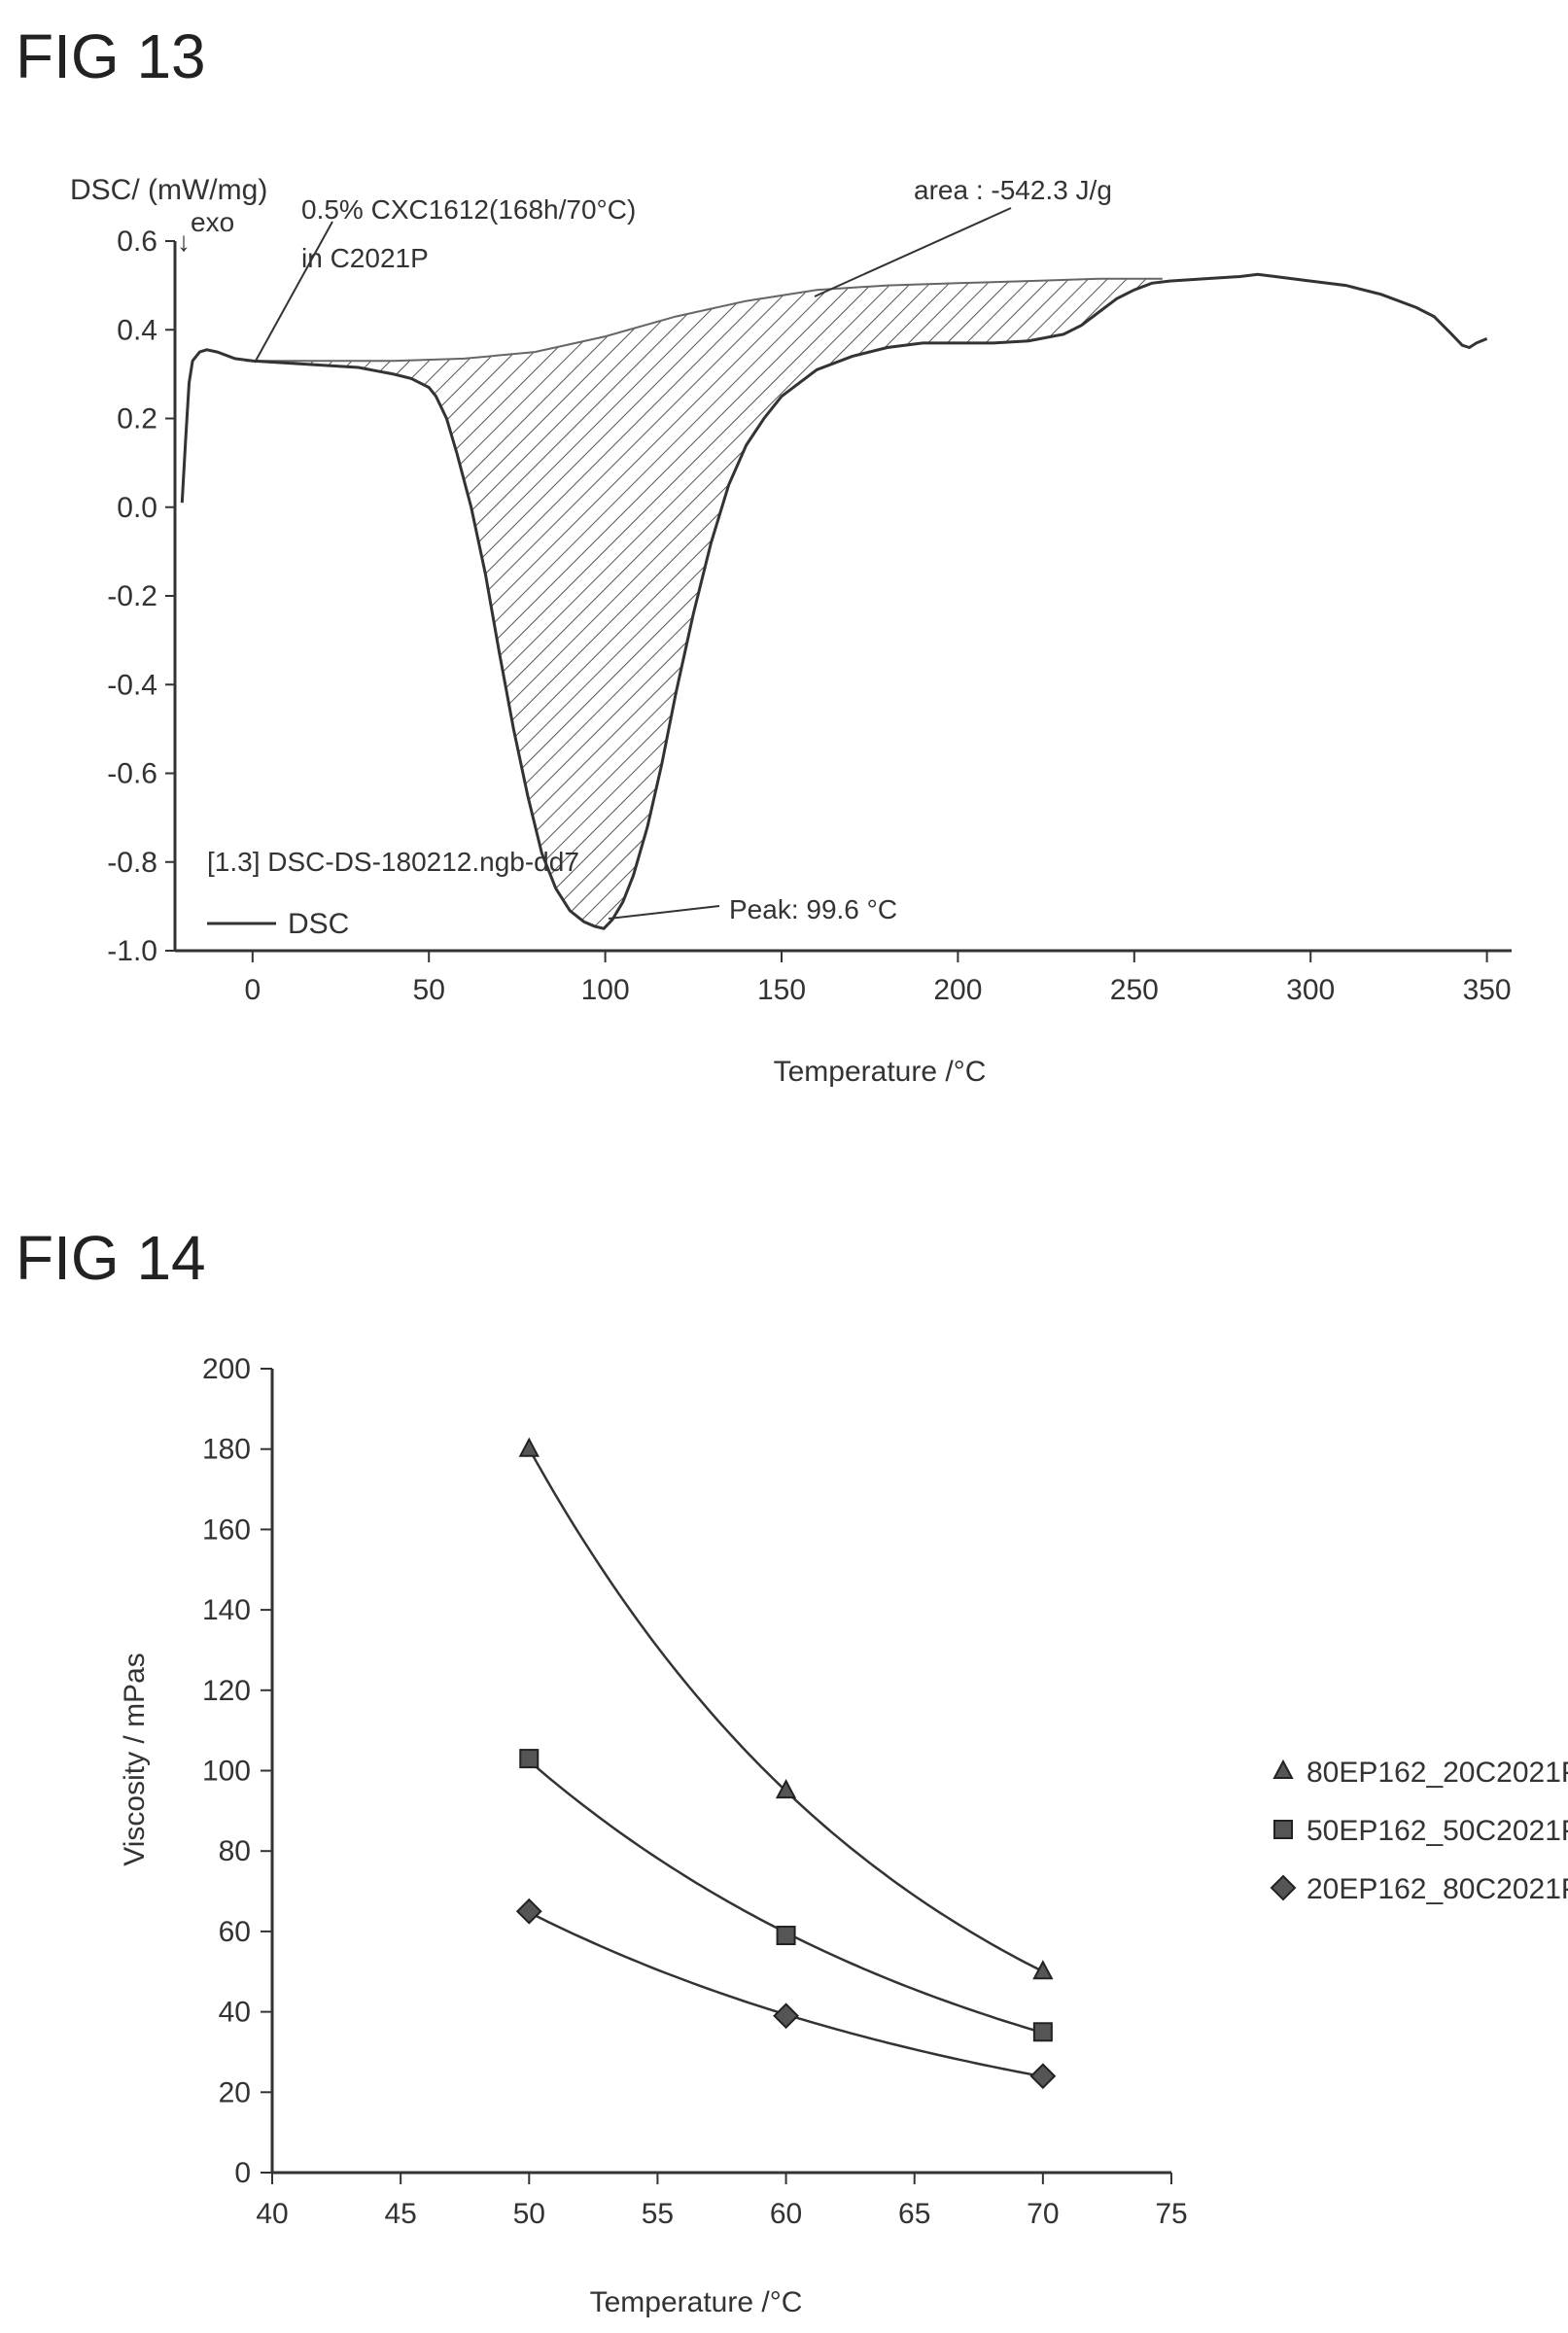 Image resolution: width=1568 pixels, height=2333 pixels. What do you see at coordinates (235, 1932) in the screenshot?
I see `fig14-y-tick-label: 60` at bounding box center [235, 1932].